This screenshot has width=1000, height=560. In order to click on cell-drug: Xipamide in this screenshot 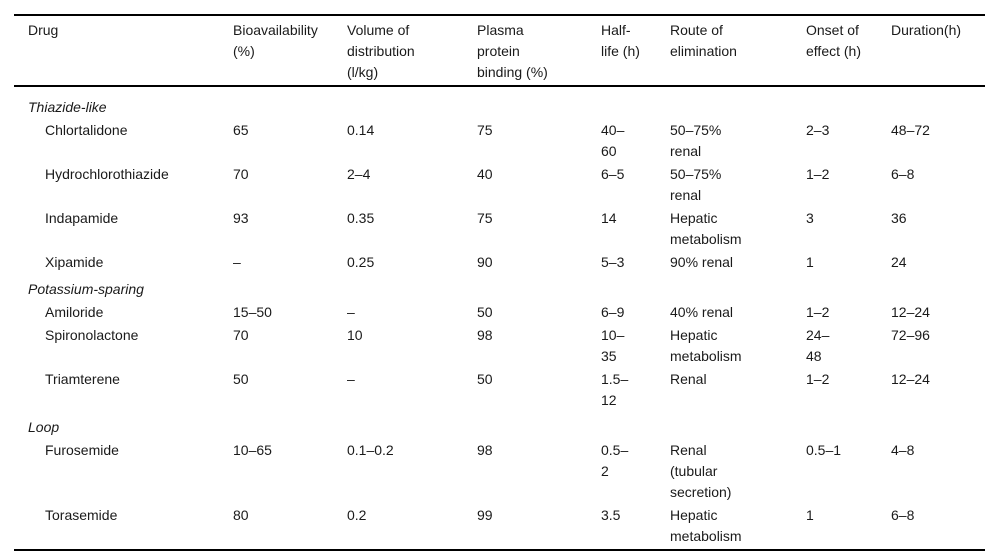, I will do `click(74, 262)`.